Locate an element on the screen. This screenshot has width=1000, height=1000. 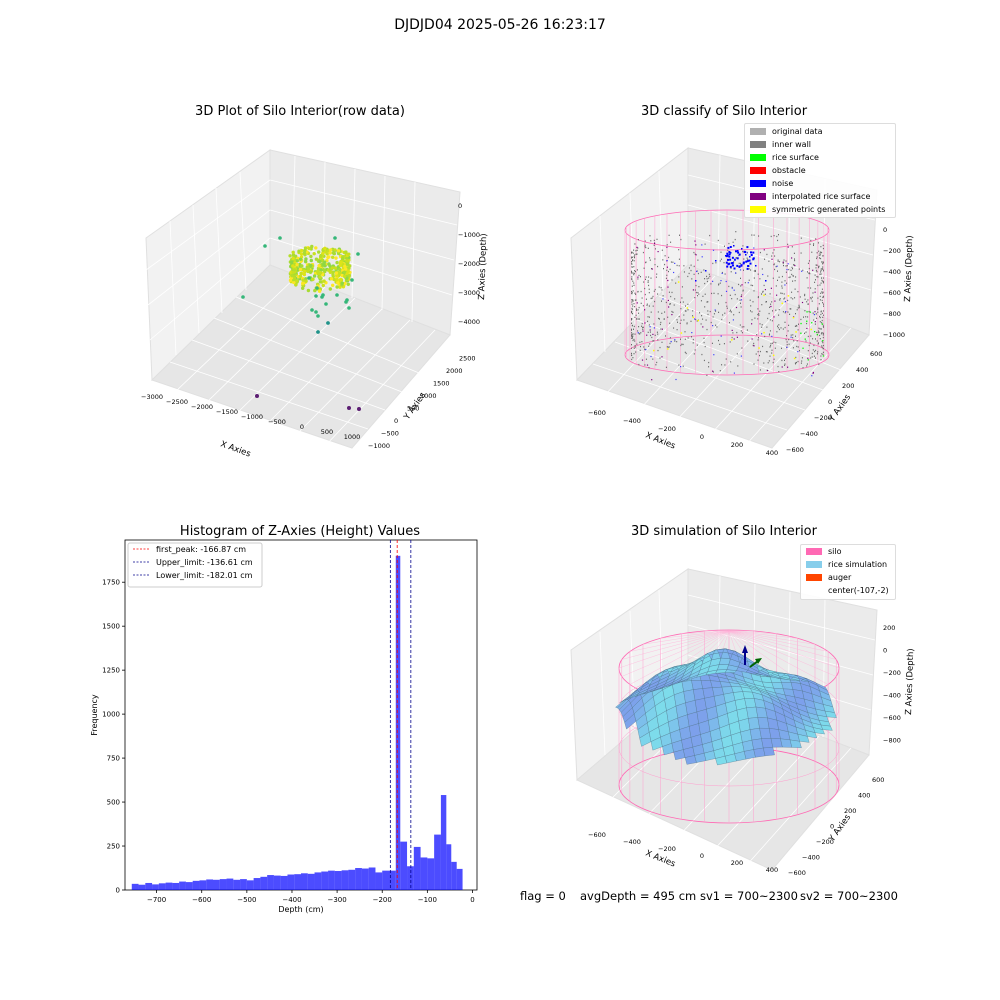
raw-data-points is located at coordinates (301, 323).